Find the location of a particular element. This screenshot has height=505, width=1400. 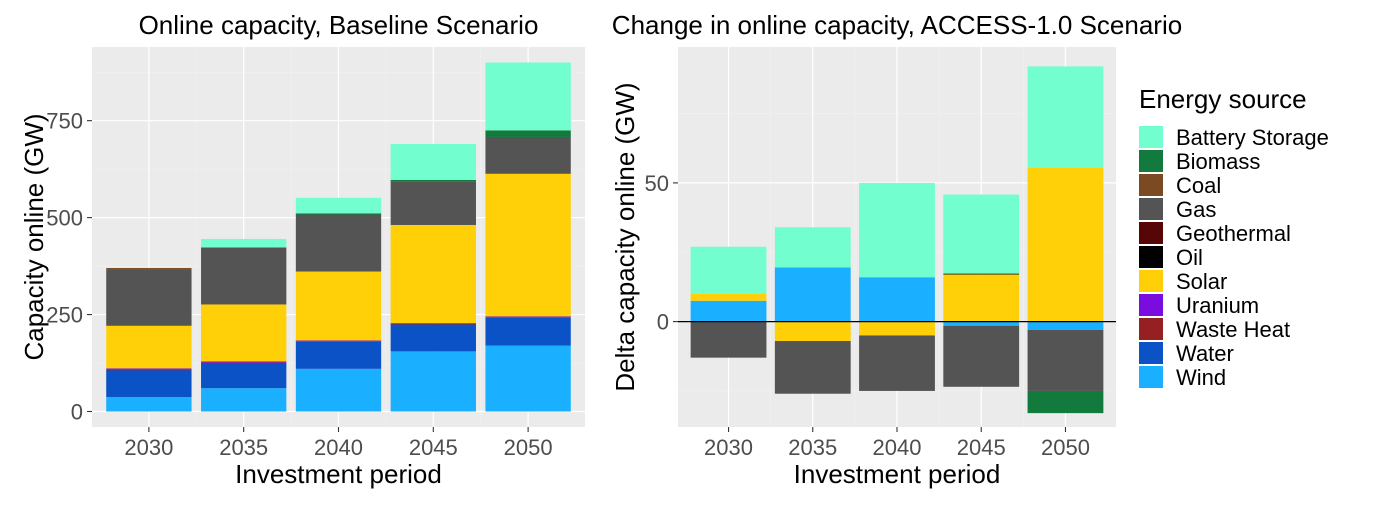

bar-water-2035 is located at coordinates (244, 376).